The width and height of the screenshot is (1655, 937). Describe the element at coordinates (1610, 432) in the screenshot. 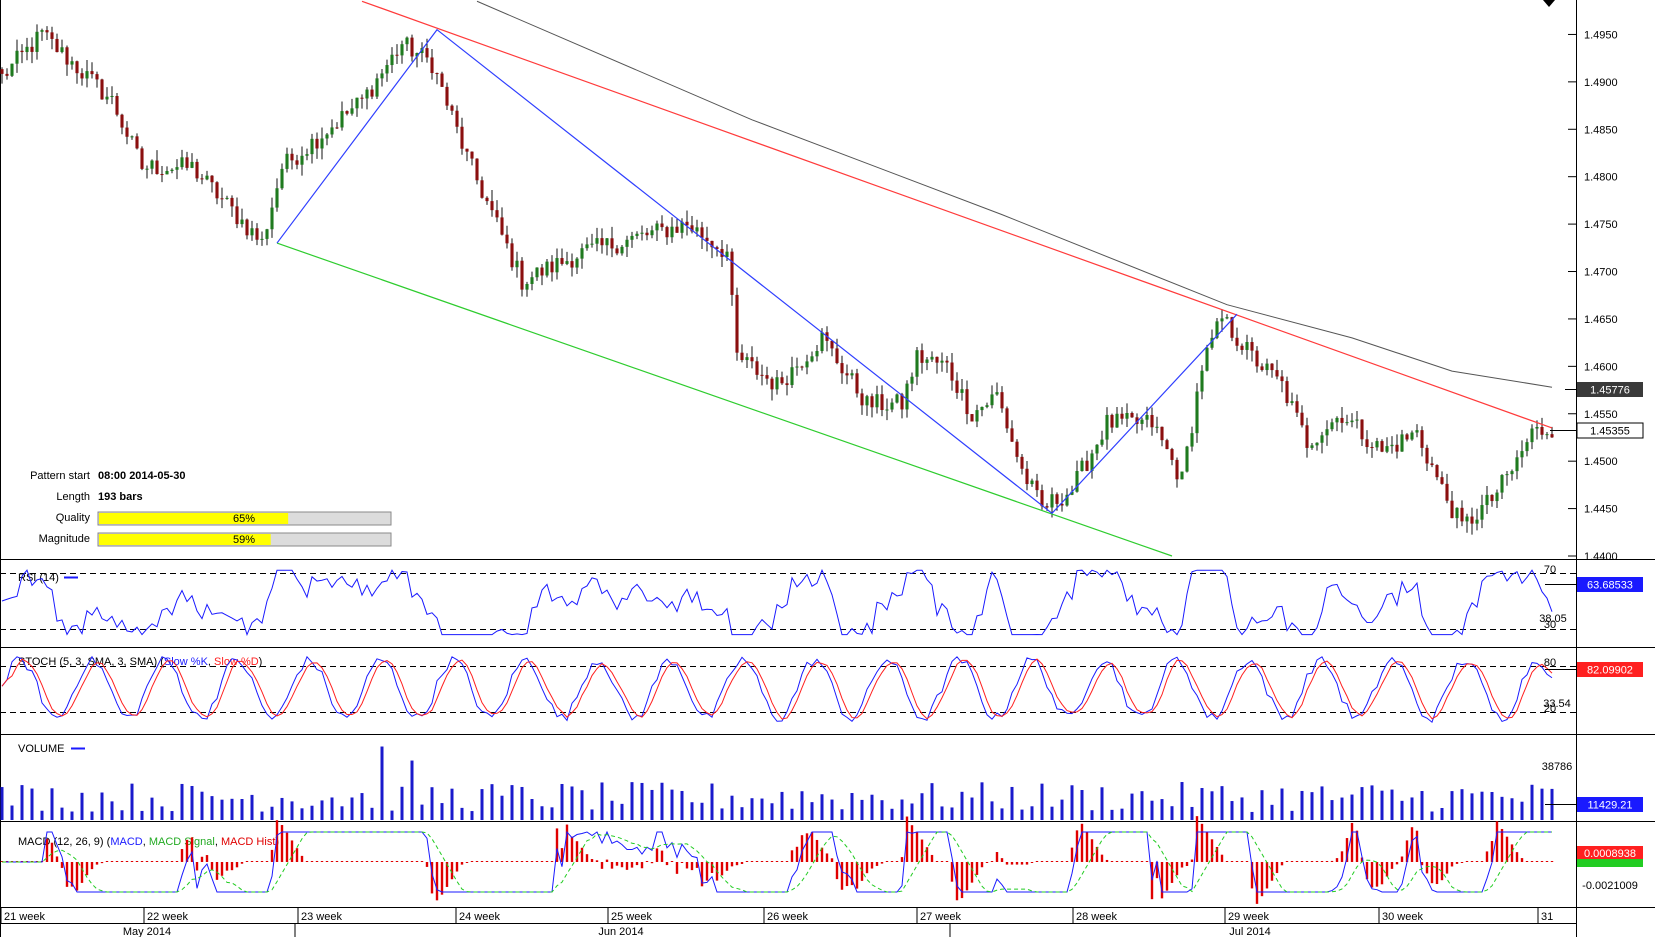

I see `last-badge-value: 1.45355` at that location.